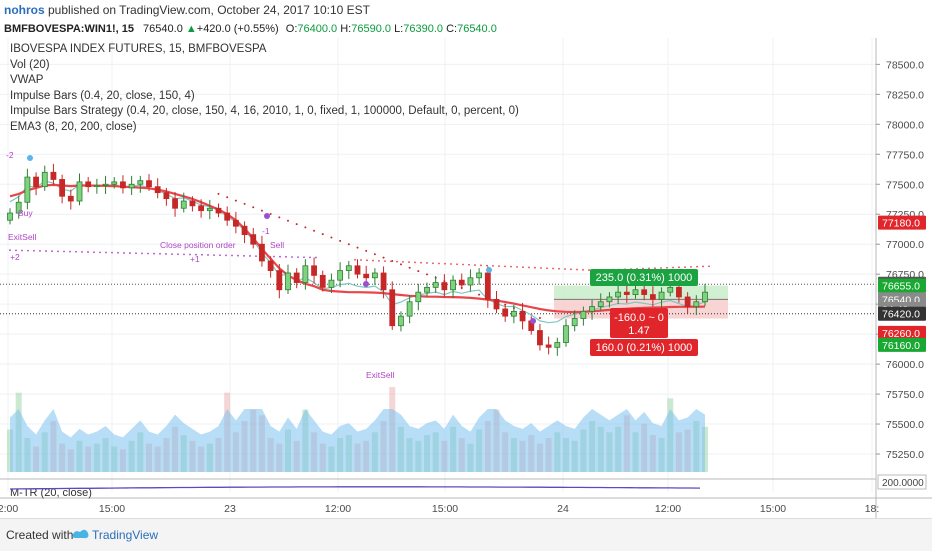  What do you see at coordinates (638, 331) in the screenshot?
I see `center-label: 1.47` at bounding box center [638, 331].